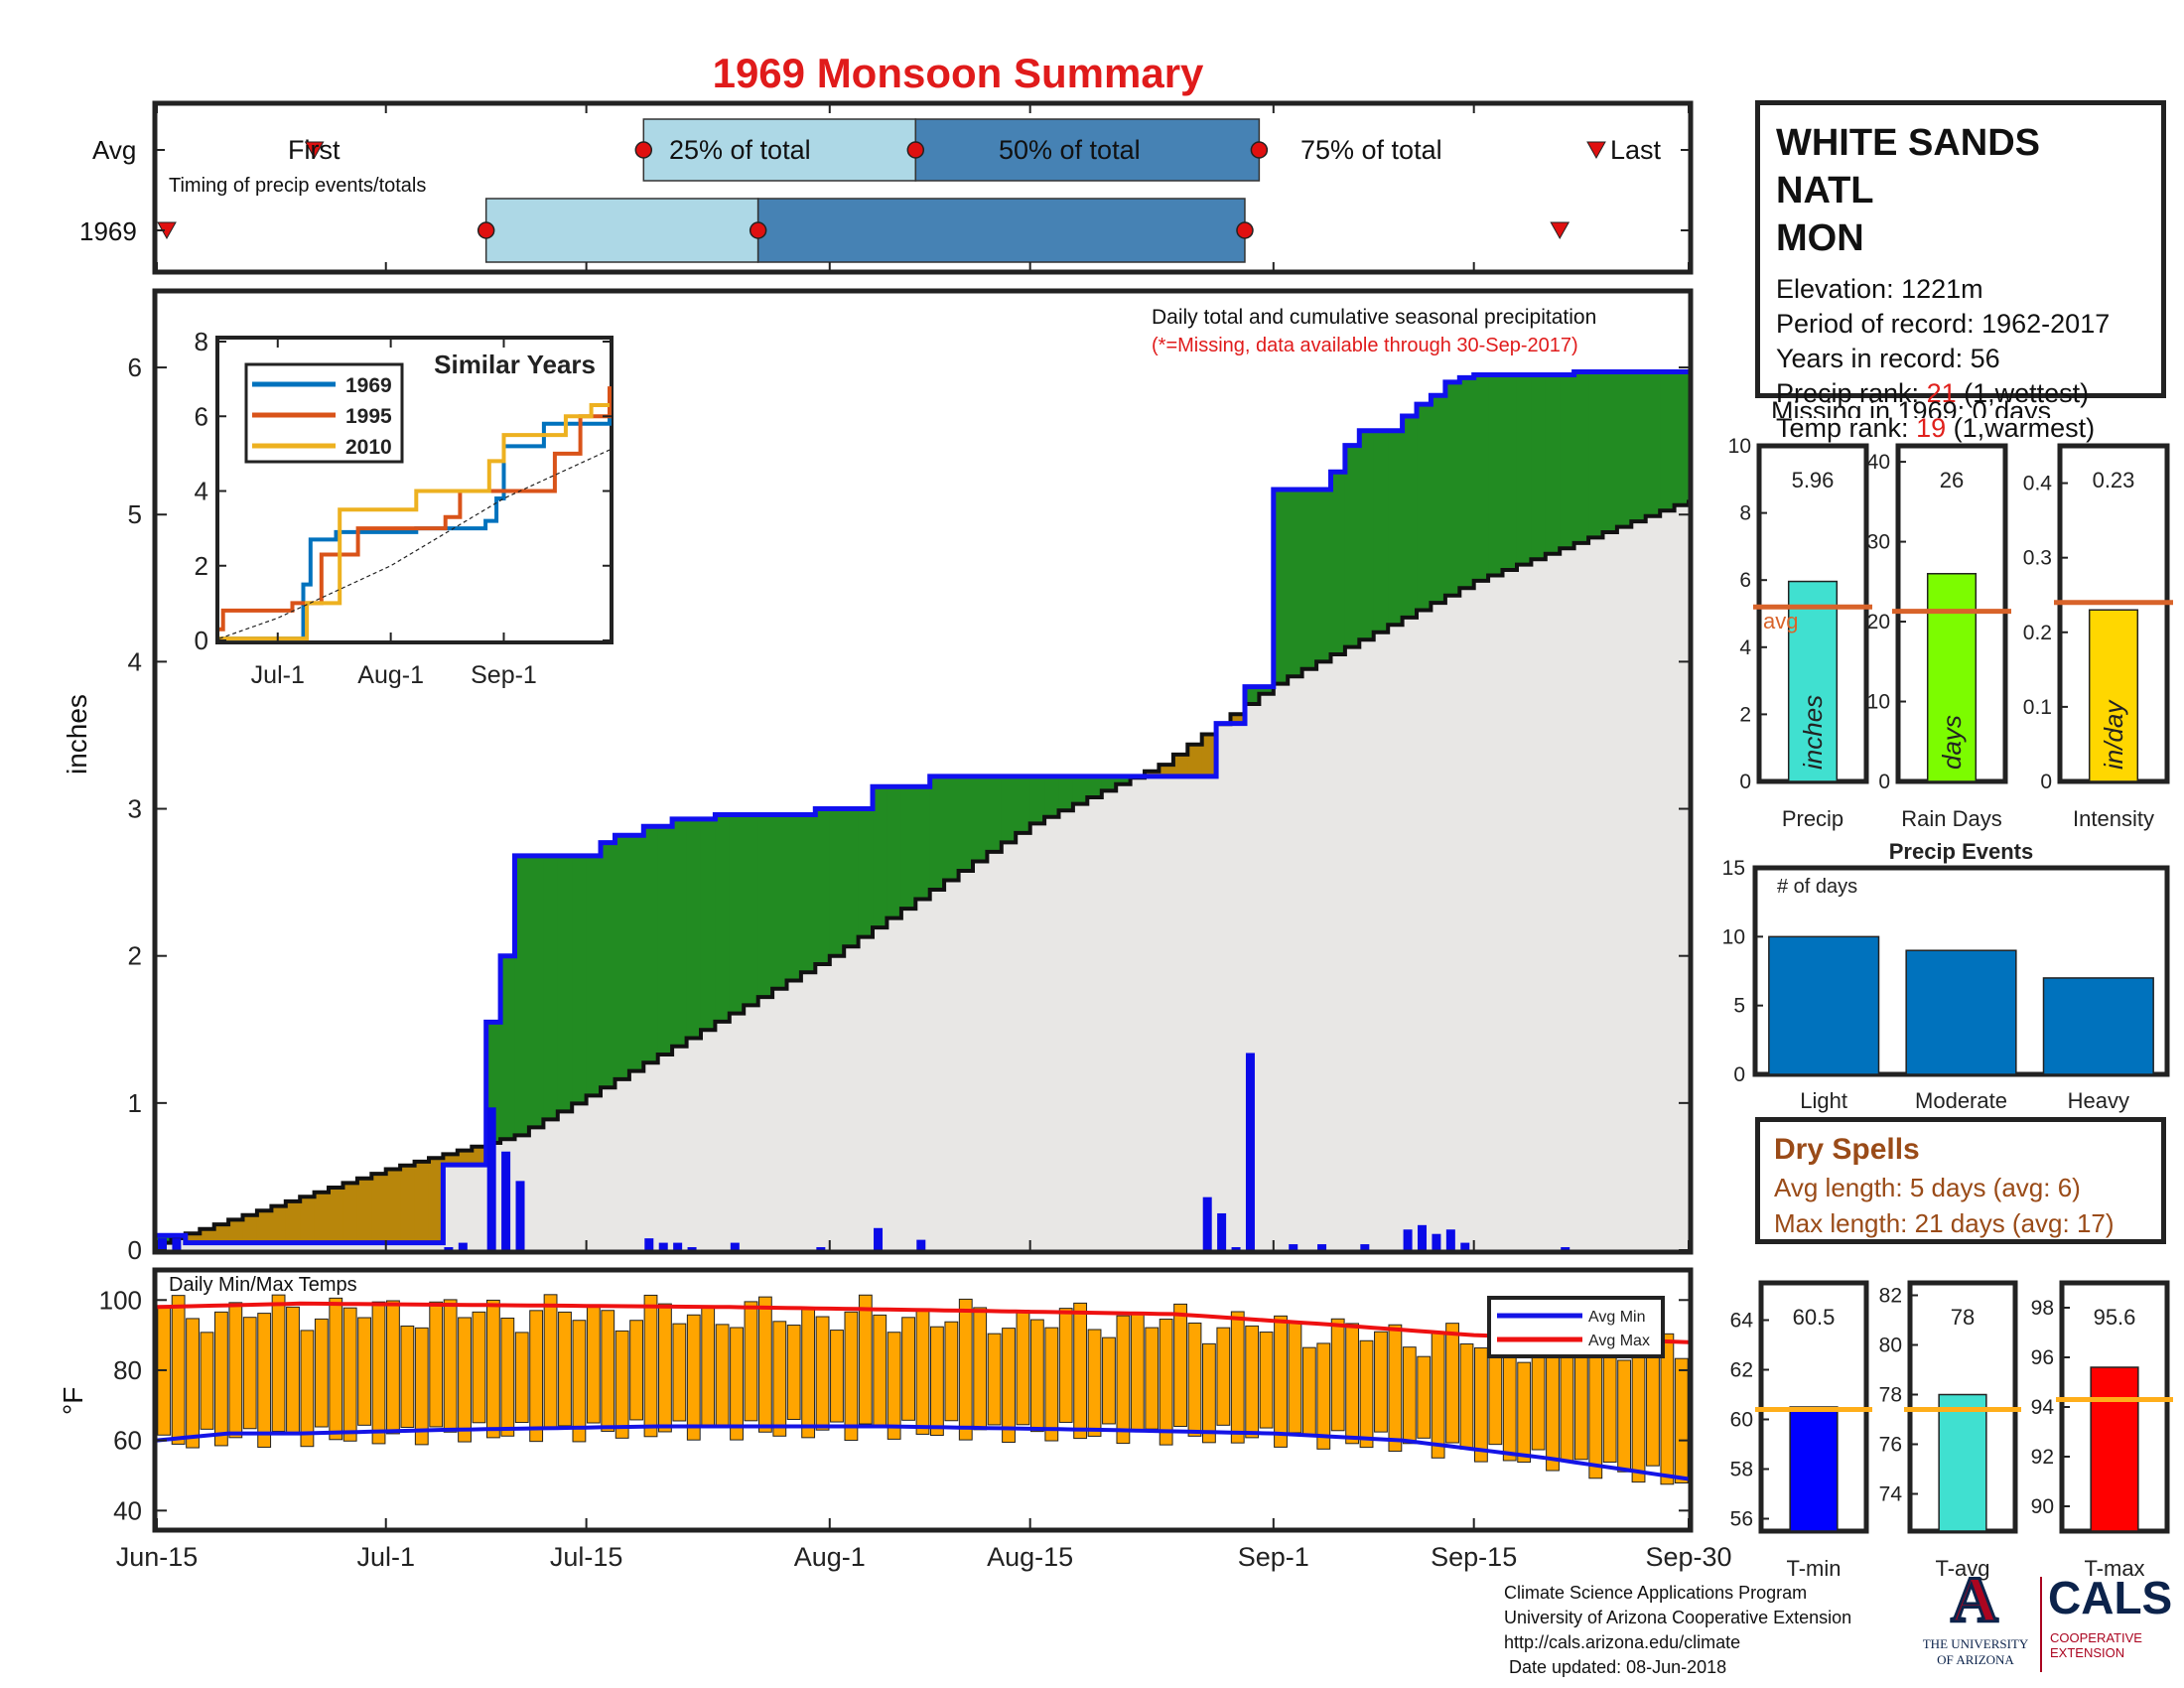 The image size is (2184, 1688). What do you see at coordinates (2110, 1597) in the screenshot?
I see `cals-wordmark: CALS` at bounding box center [2110, 1597].